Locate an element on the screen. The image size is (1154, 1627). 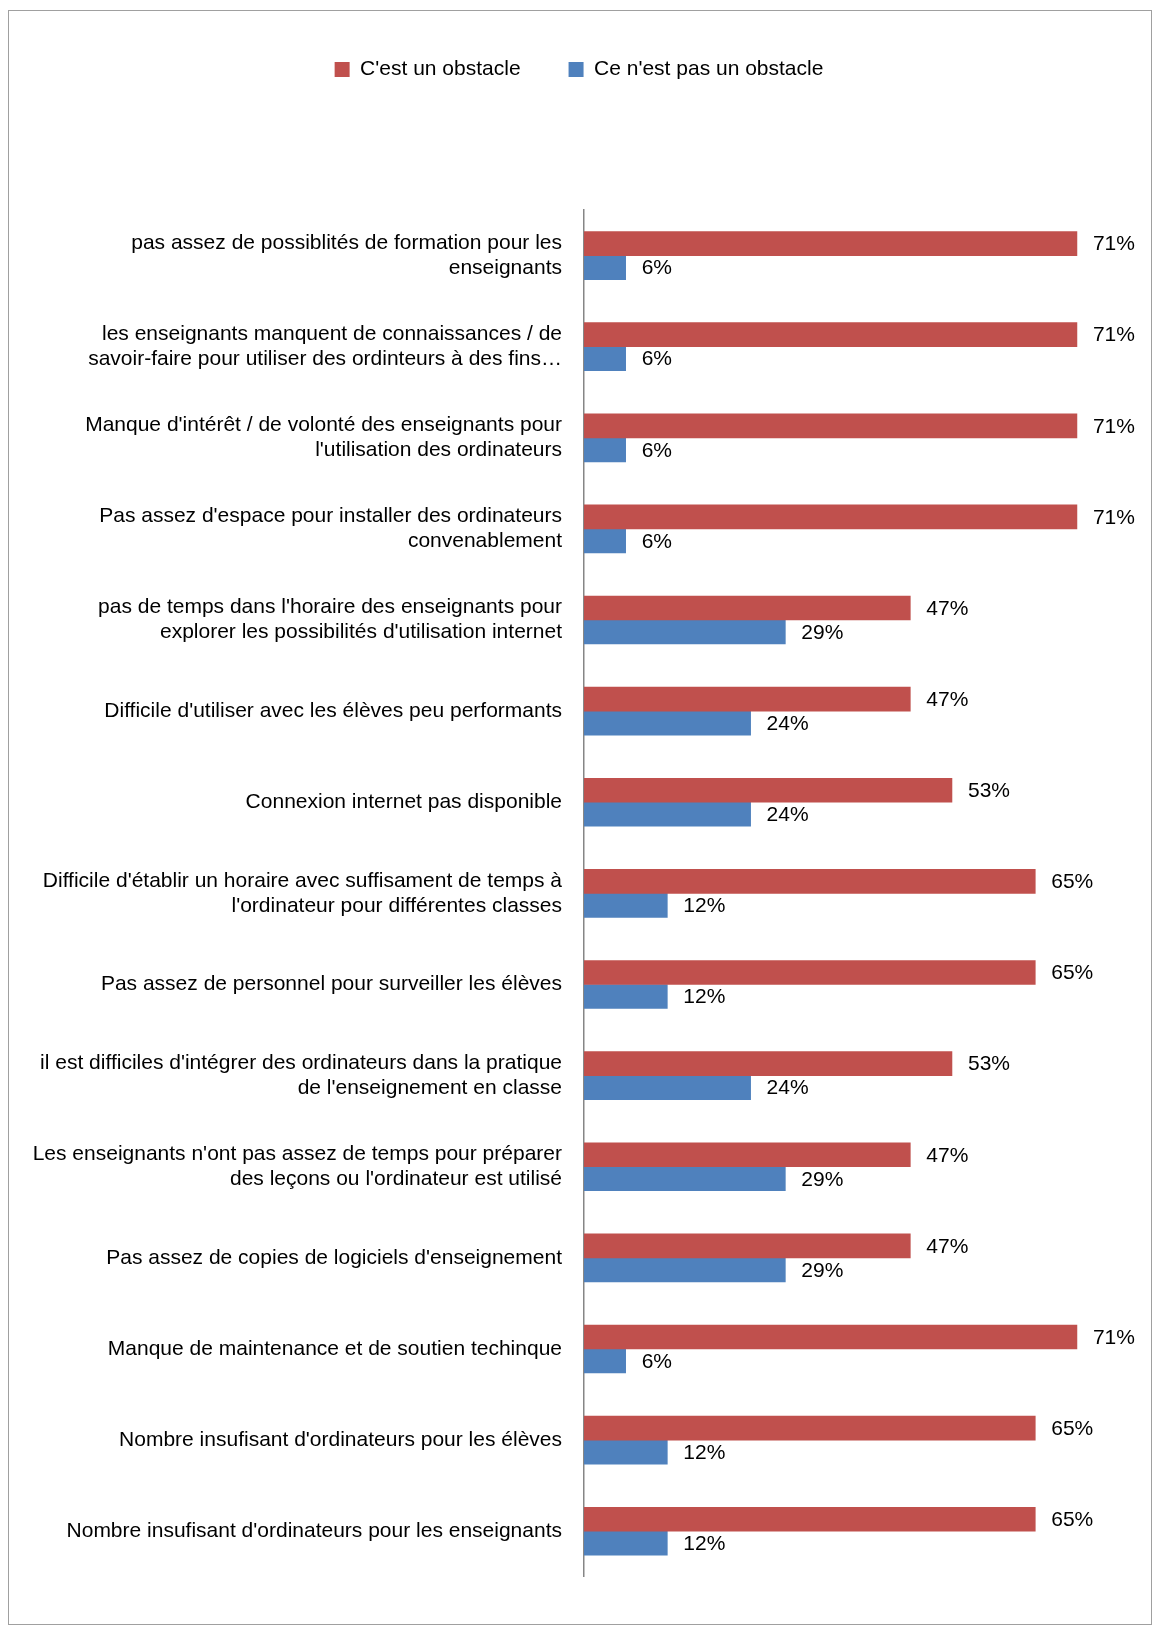
y-tick-label: Pas assez d'espace pour installer des ordinateurs convenablement is located at coordinates (331, 527).